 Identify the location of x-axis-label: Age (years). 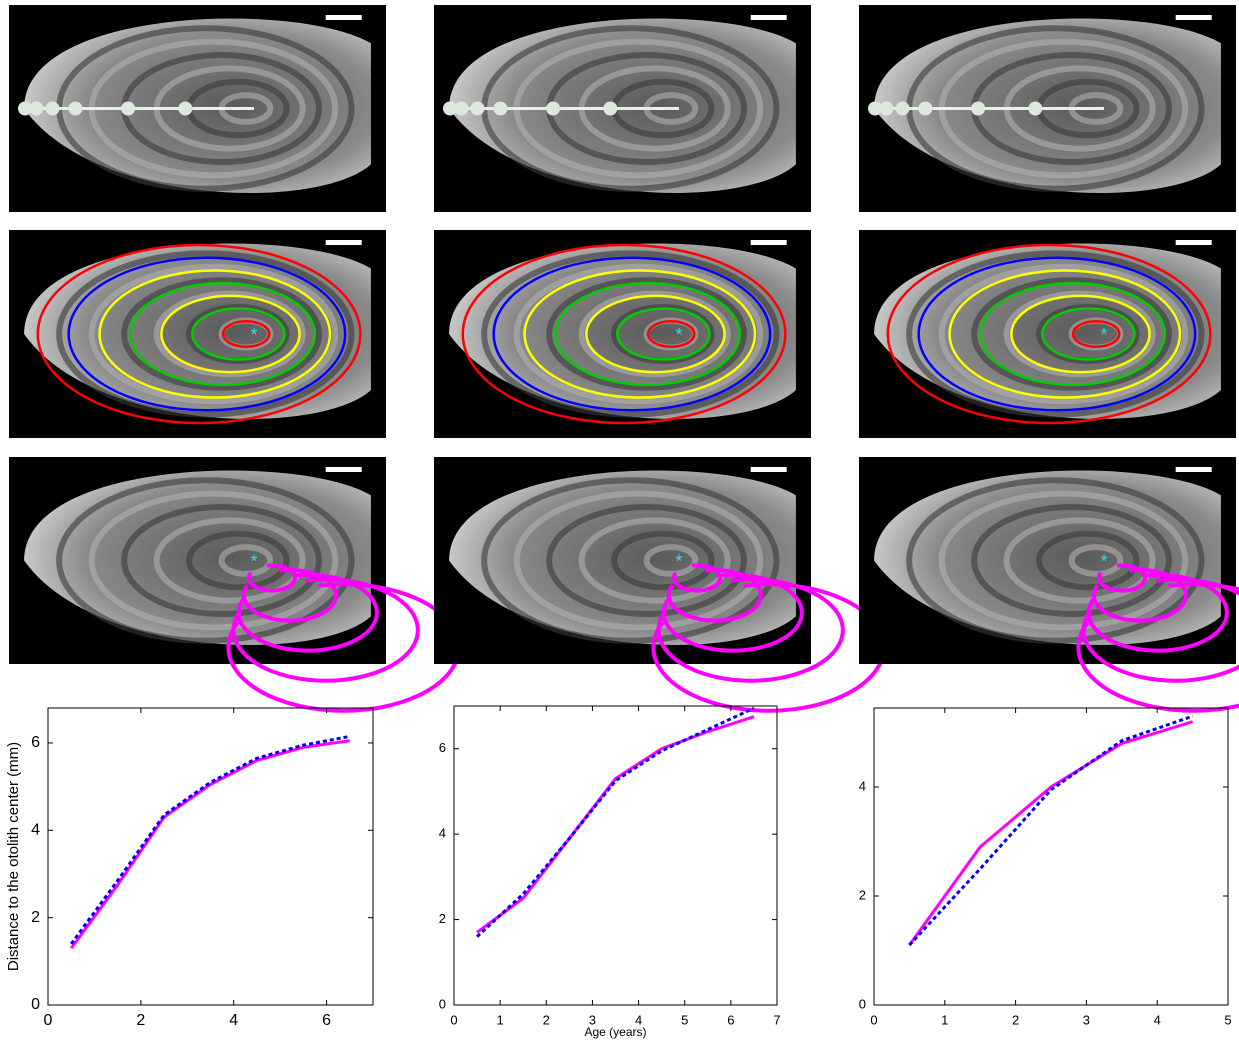
(615, 1032).